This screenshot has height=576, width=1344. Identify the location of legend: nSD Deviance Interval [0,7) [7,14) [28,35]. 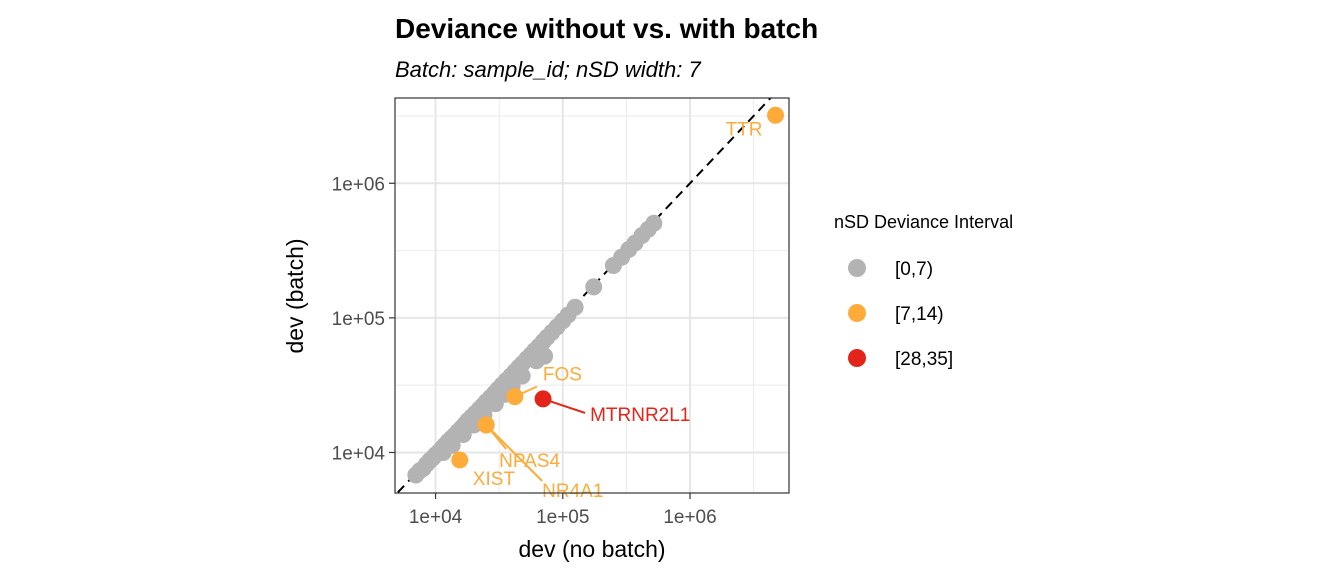
(923, 291).